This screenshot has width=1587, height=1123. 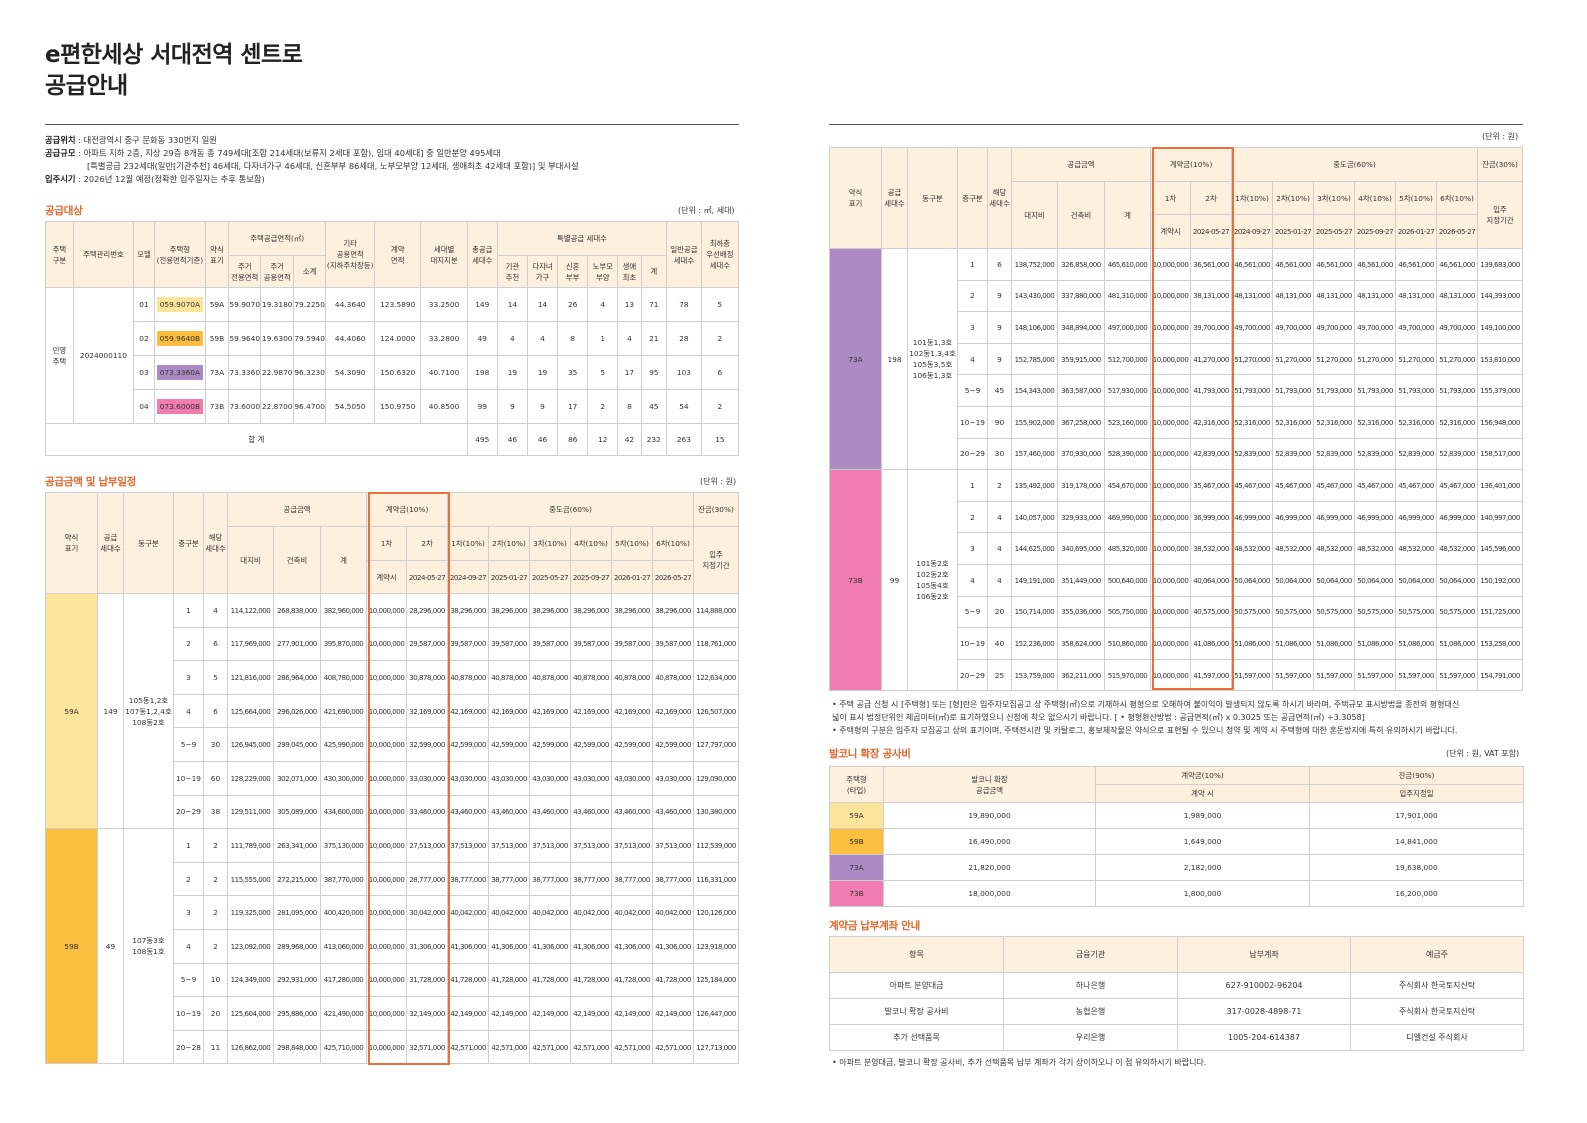 What do you see at coordinates (1127, 485) in the screenshot?
I see `table-cell: 454,670,000` at bounding box center [1127, 485].